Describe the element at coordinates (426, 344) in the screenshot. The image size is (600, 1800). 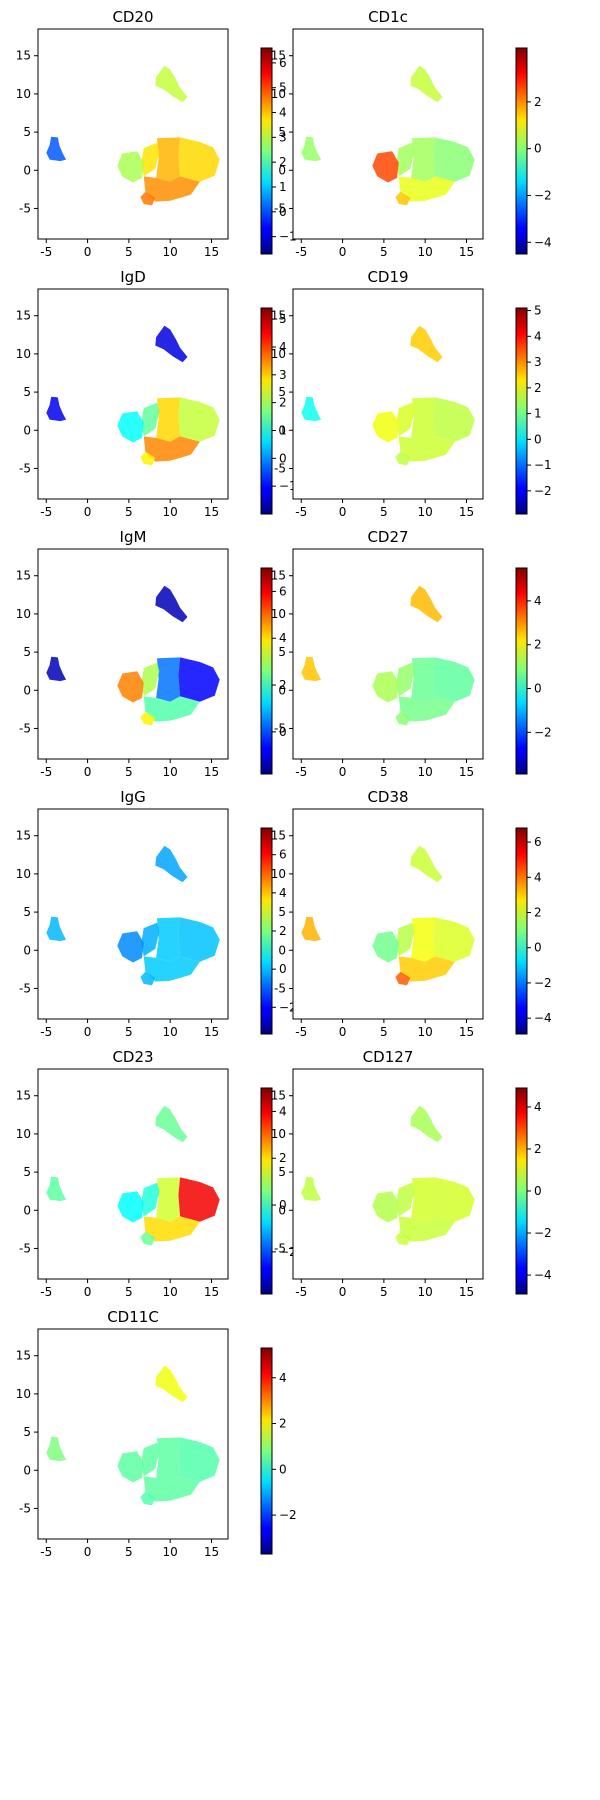
I see `cluster-top` at that location.